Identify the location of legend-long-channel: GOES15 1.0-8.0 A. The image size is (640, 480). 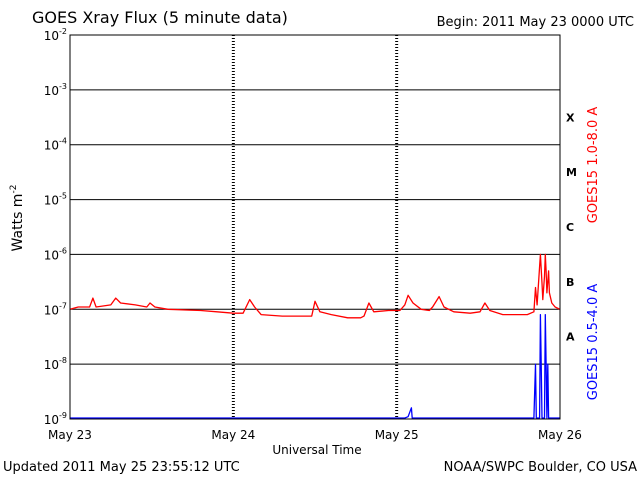
(593, 165).